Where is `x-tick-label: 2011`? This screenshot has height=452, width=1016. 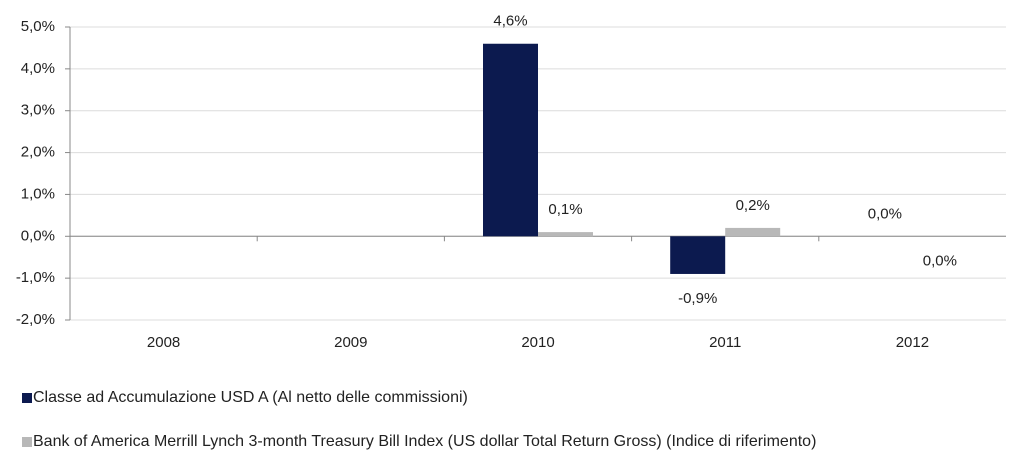 x-tick-label: 2011 is located at coordinates (725, 342).